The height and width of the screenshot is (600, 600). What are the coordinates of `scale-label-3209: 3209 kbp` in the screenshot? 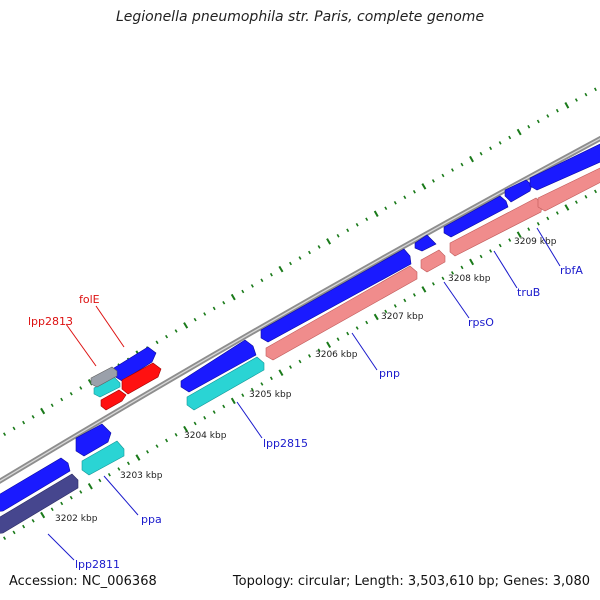 It's located at (535, 242).